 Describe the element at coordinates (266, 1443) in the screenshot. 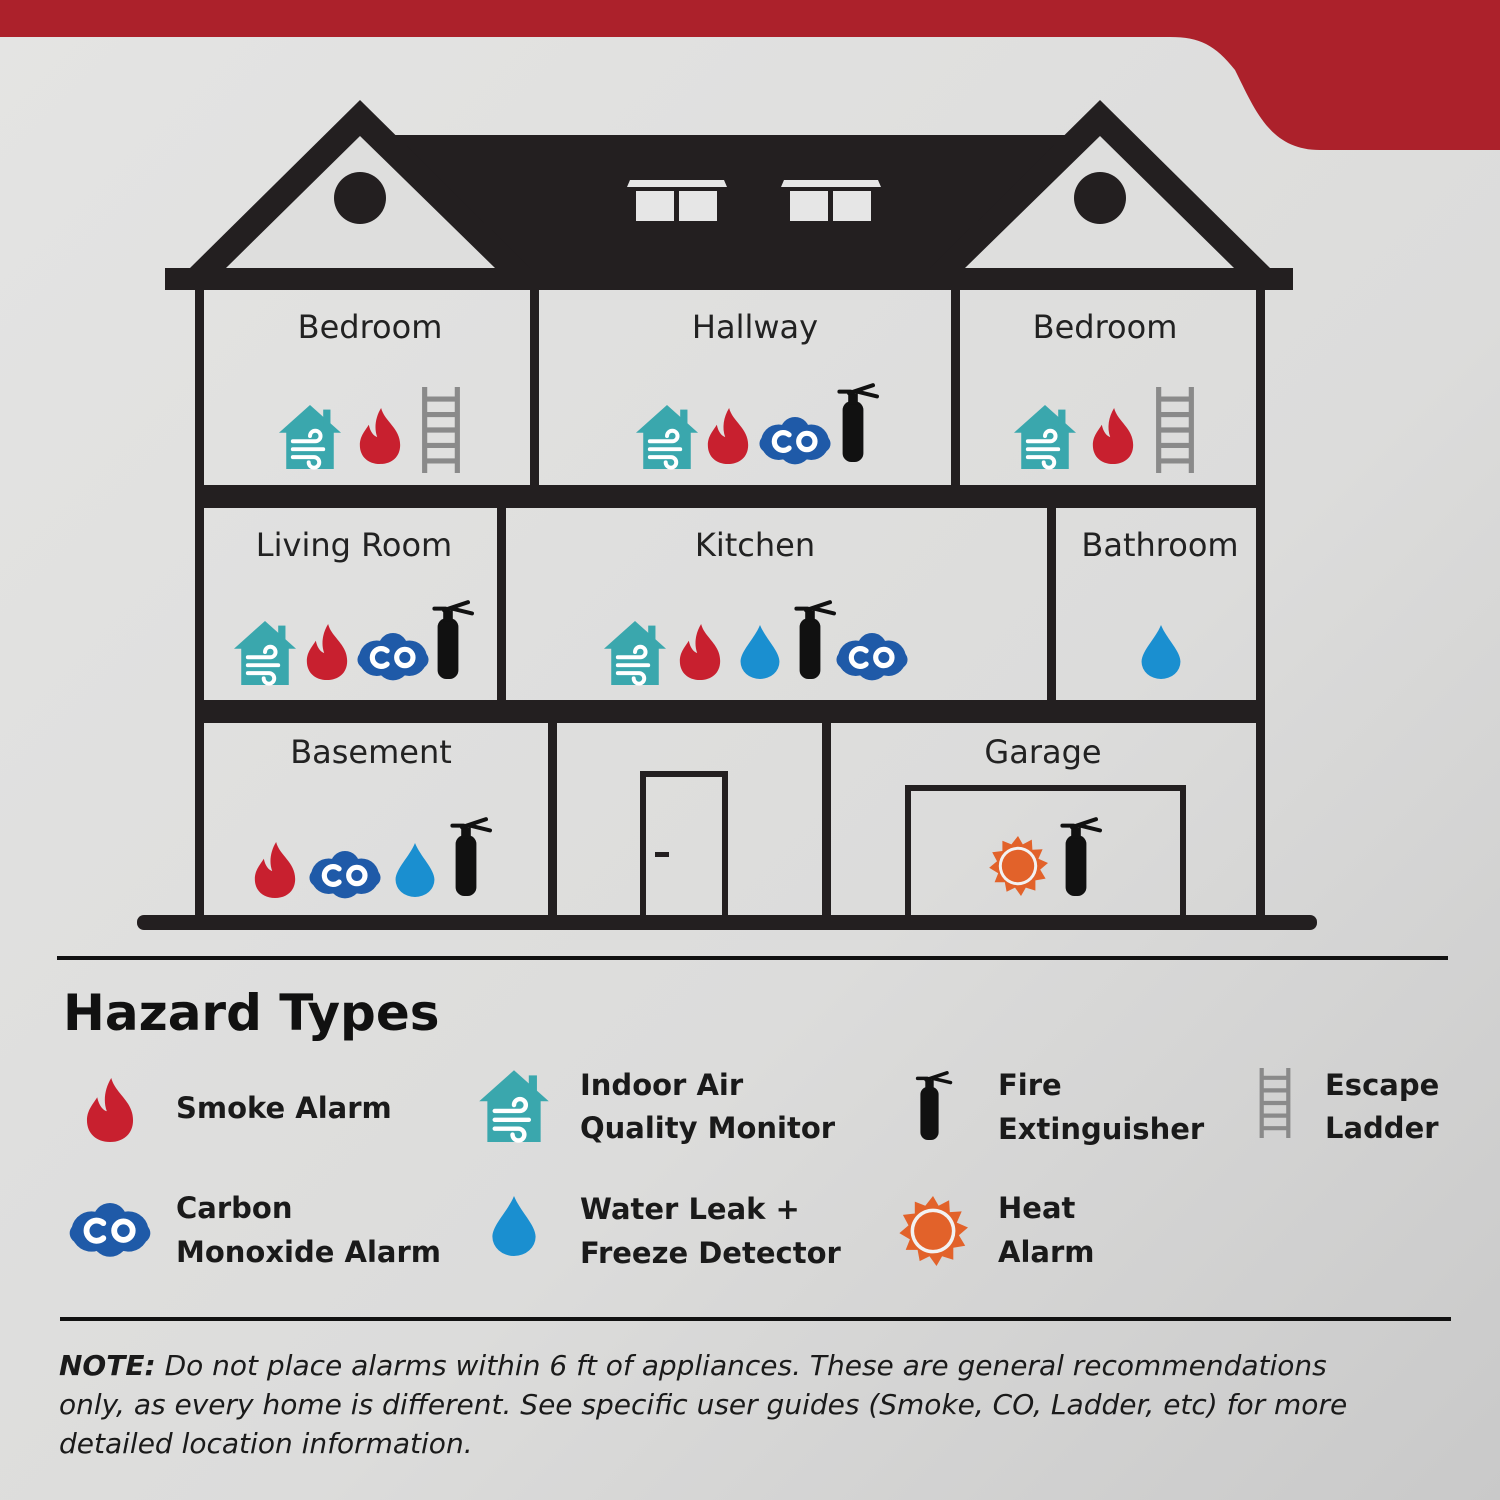

I see `note-line3: detailed location information.` at that location.